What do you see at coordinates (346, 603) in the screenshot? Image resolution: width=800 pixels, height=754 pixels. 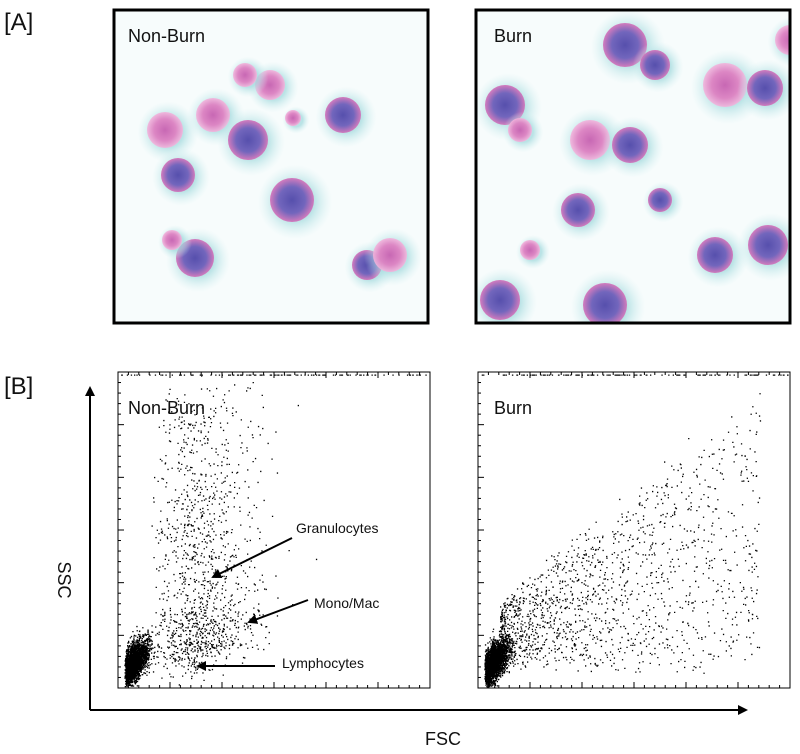 I see `annotation: Mono/Mac` at bounding box center [346, 603].